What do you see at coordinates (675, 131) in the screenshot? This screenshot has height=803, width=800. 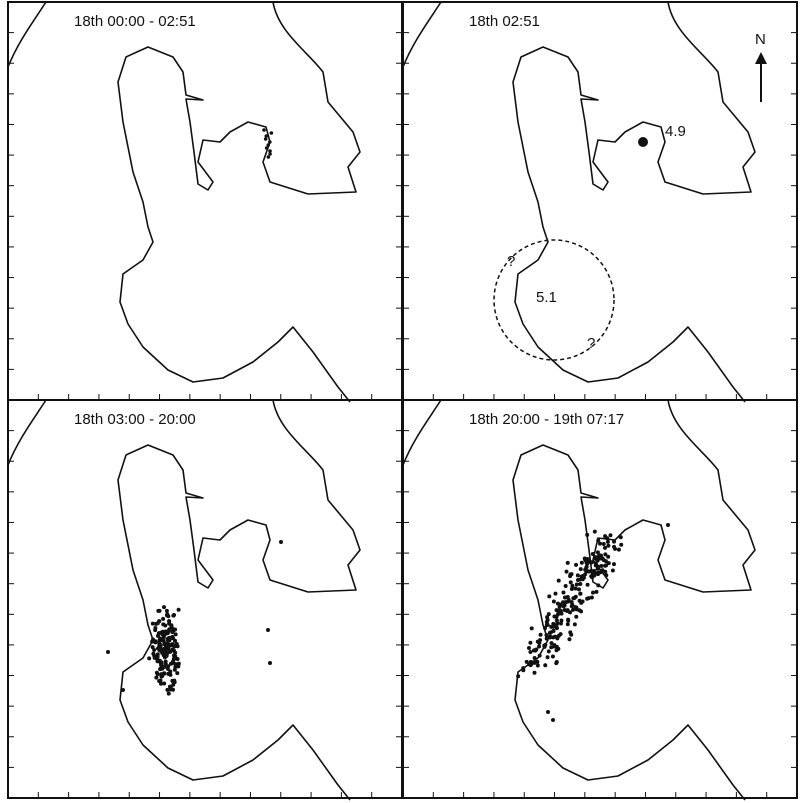 I see `magnitude-label: 4.9` at bounding box center [675, 131].